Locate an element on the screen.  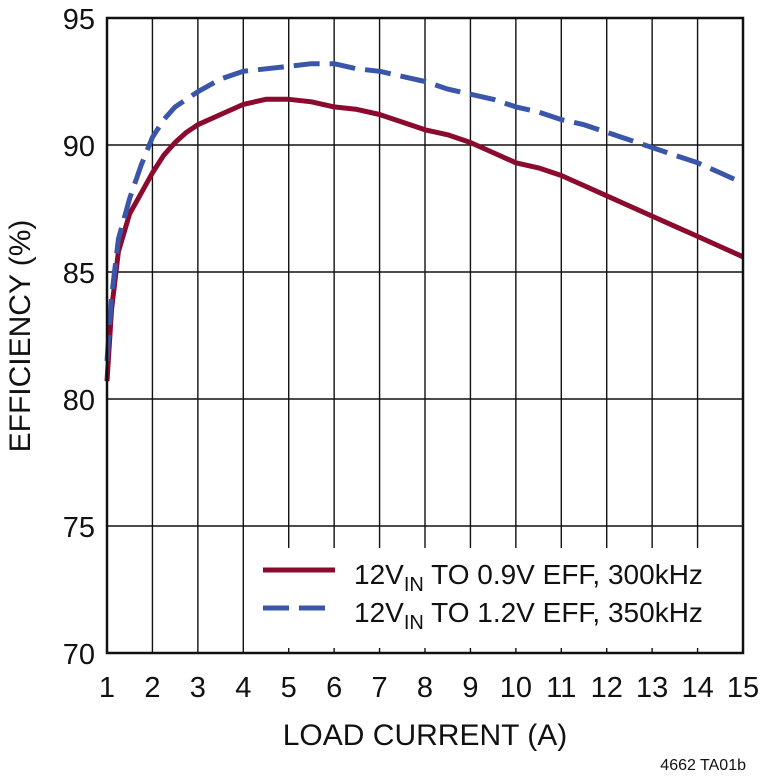
x-tick-10: 10 is located at coordinates (516, 688).